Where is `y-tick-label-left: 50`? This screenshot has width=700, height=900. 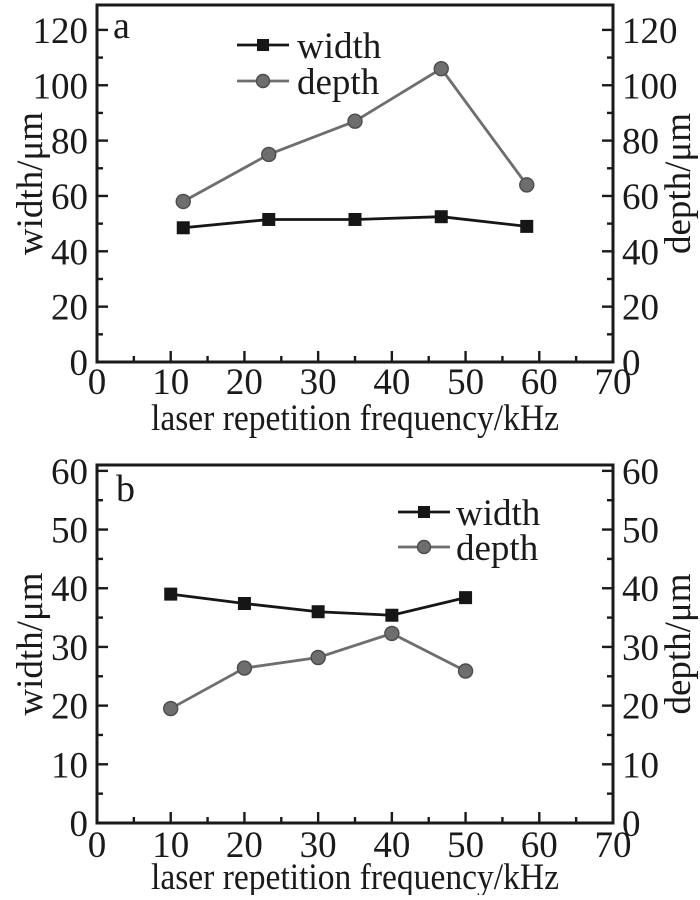
y-tick-label-left: 50 is located at coordinates (69, 531).